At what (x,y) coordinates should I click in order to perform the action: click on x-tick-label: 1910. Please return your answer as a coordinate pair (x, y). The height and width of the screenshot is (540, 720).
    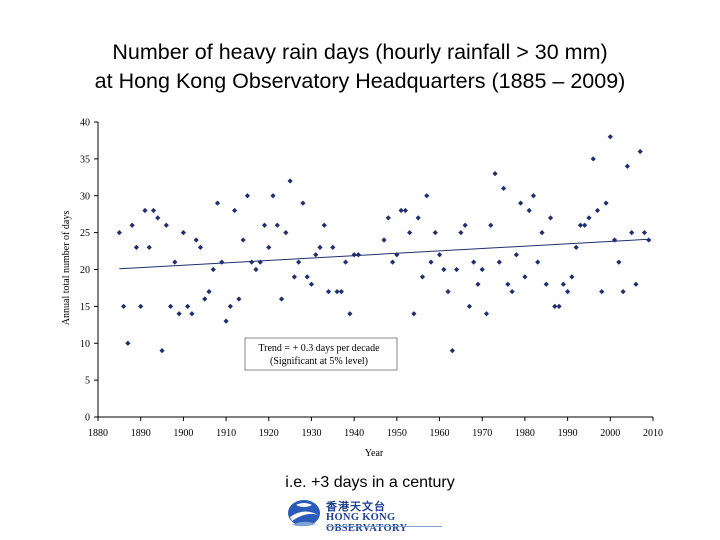
    Looking at the image, I should click on (226, 433).